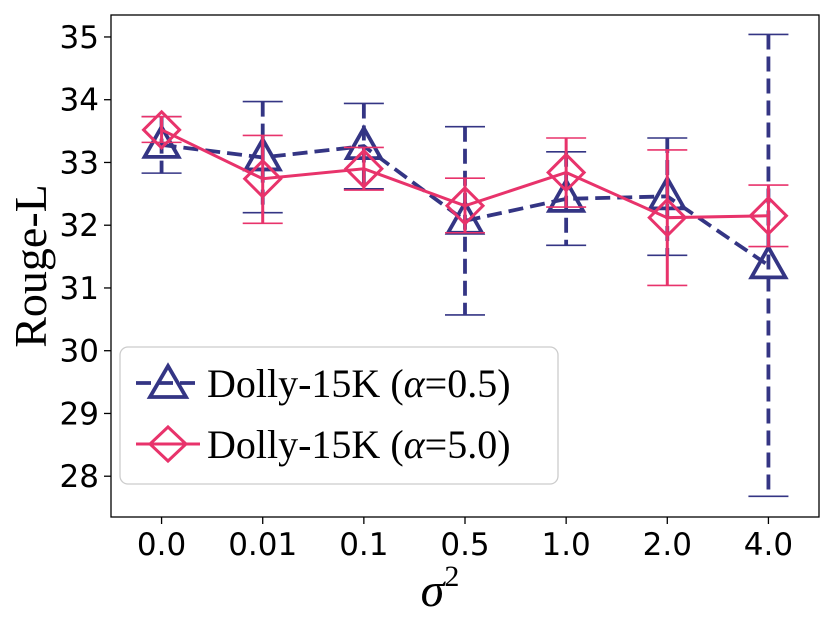  I want to click on y-axis: 28 29 30 31 32 33 34 35, so click(85, 257).